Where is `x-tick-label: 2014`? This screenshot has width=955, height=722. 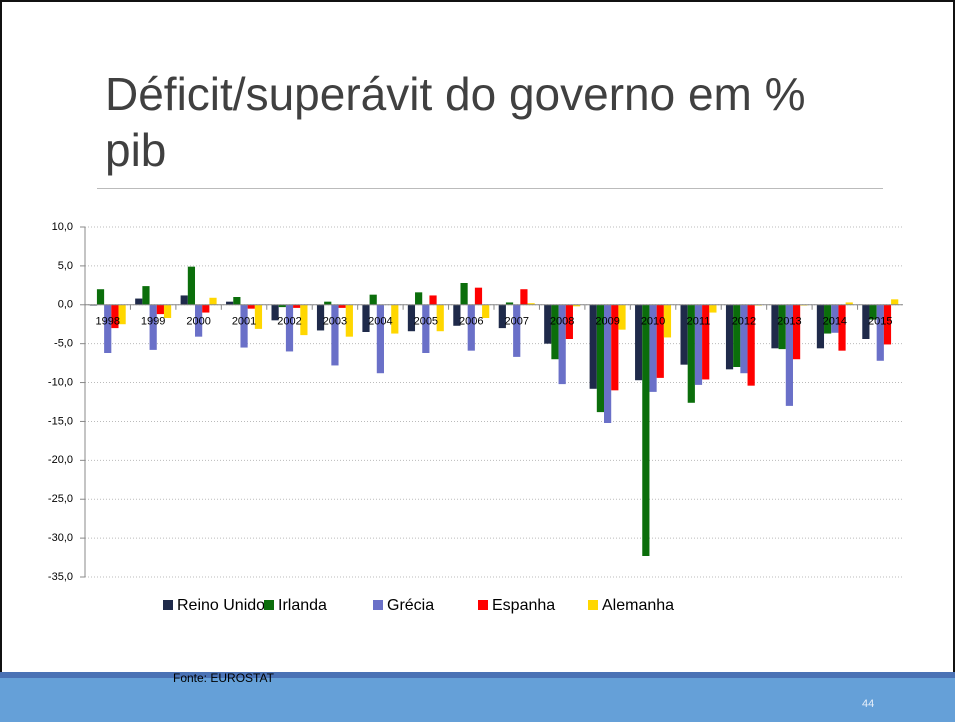
x-tick-label: 2014 is located at coordinates (835, 322).